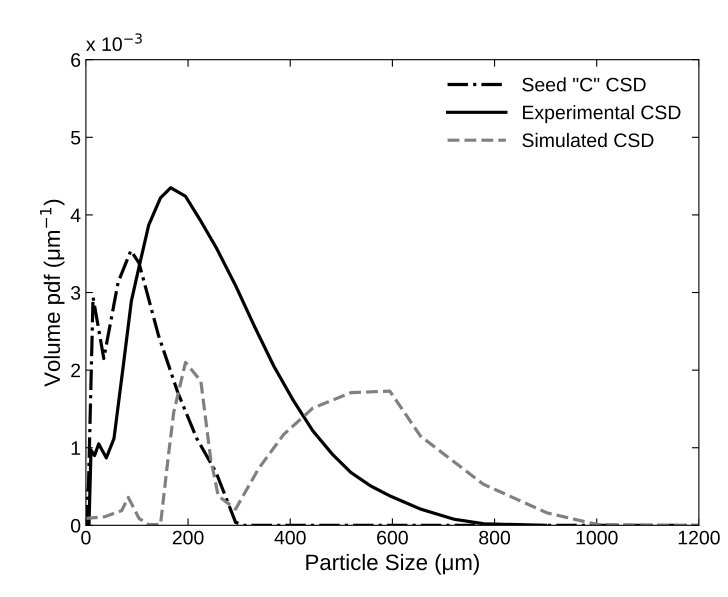  Describe the element at coordinates (290, 537) in the screenshot. I see `x-tick-label: 400` at that location.